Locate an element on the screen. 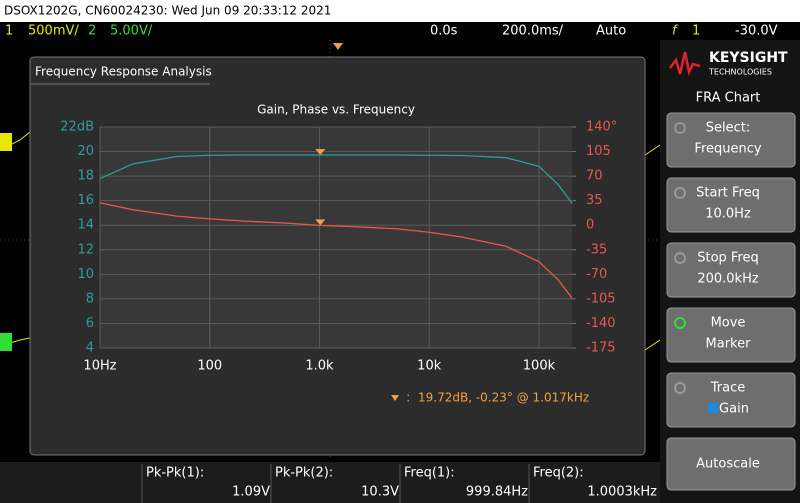 This screenshot has height=503, width=800. trigger-mode: Auto is located at coordinates (611, 31).